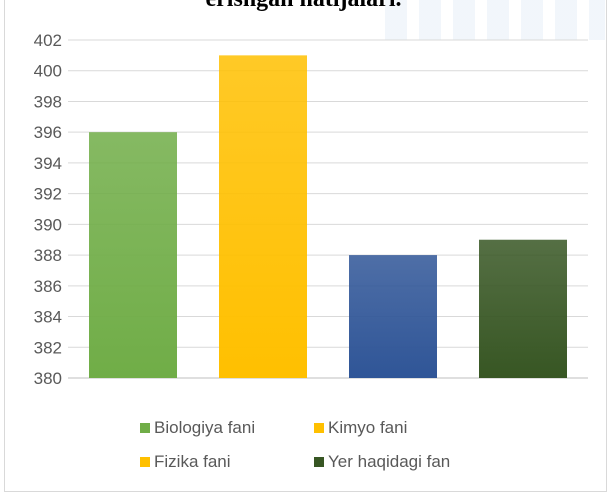  I want to click on legend-item: Biologiya fani, so click(220, 428).